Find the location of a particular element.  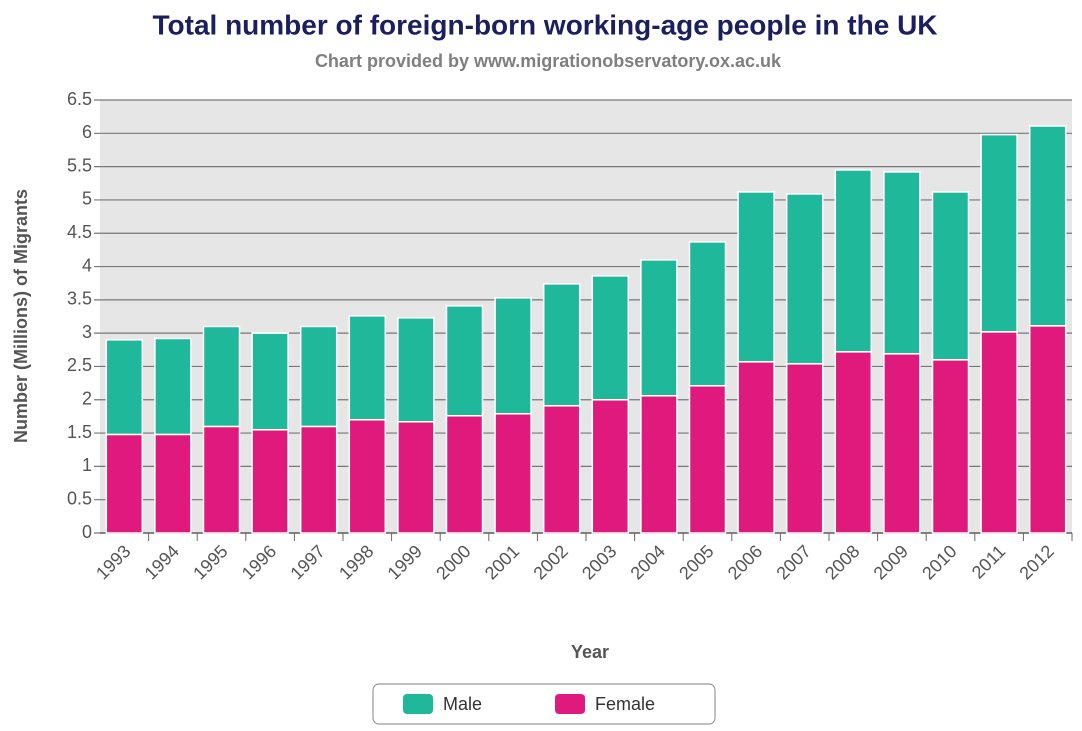

y-tick-label: 2 is located at coordinates (87, 399).